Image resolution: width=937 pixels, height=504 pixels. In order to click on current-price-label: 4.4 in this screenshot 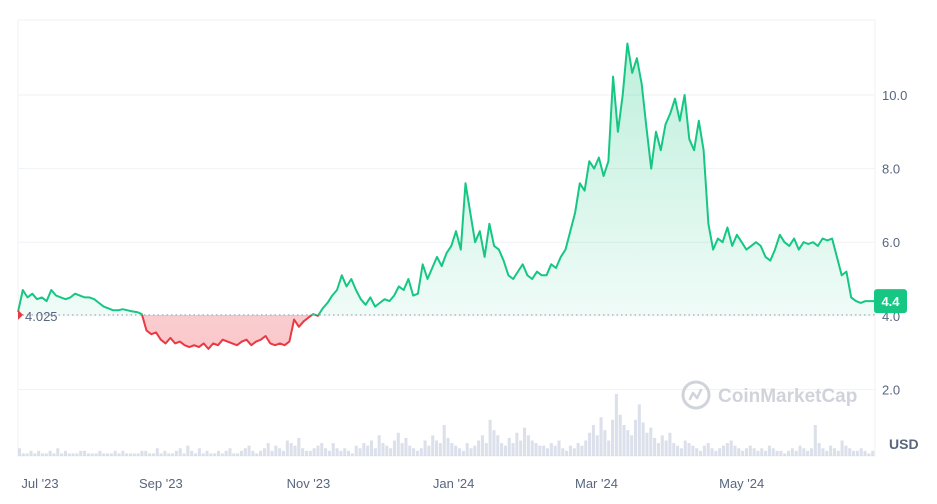, I will do `click(890, 301)`.